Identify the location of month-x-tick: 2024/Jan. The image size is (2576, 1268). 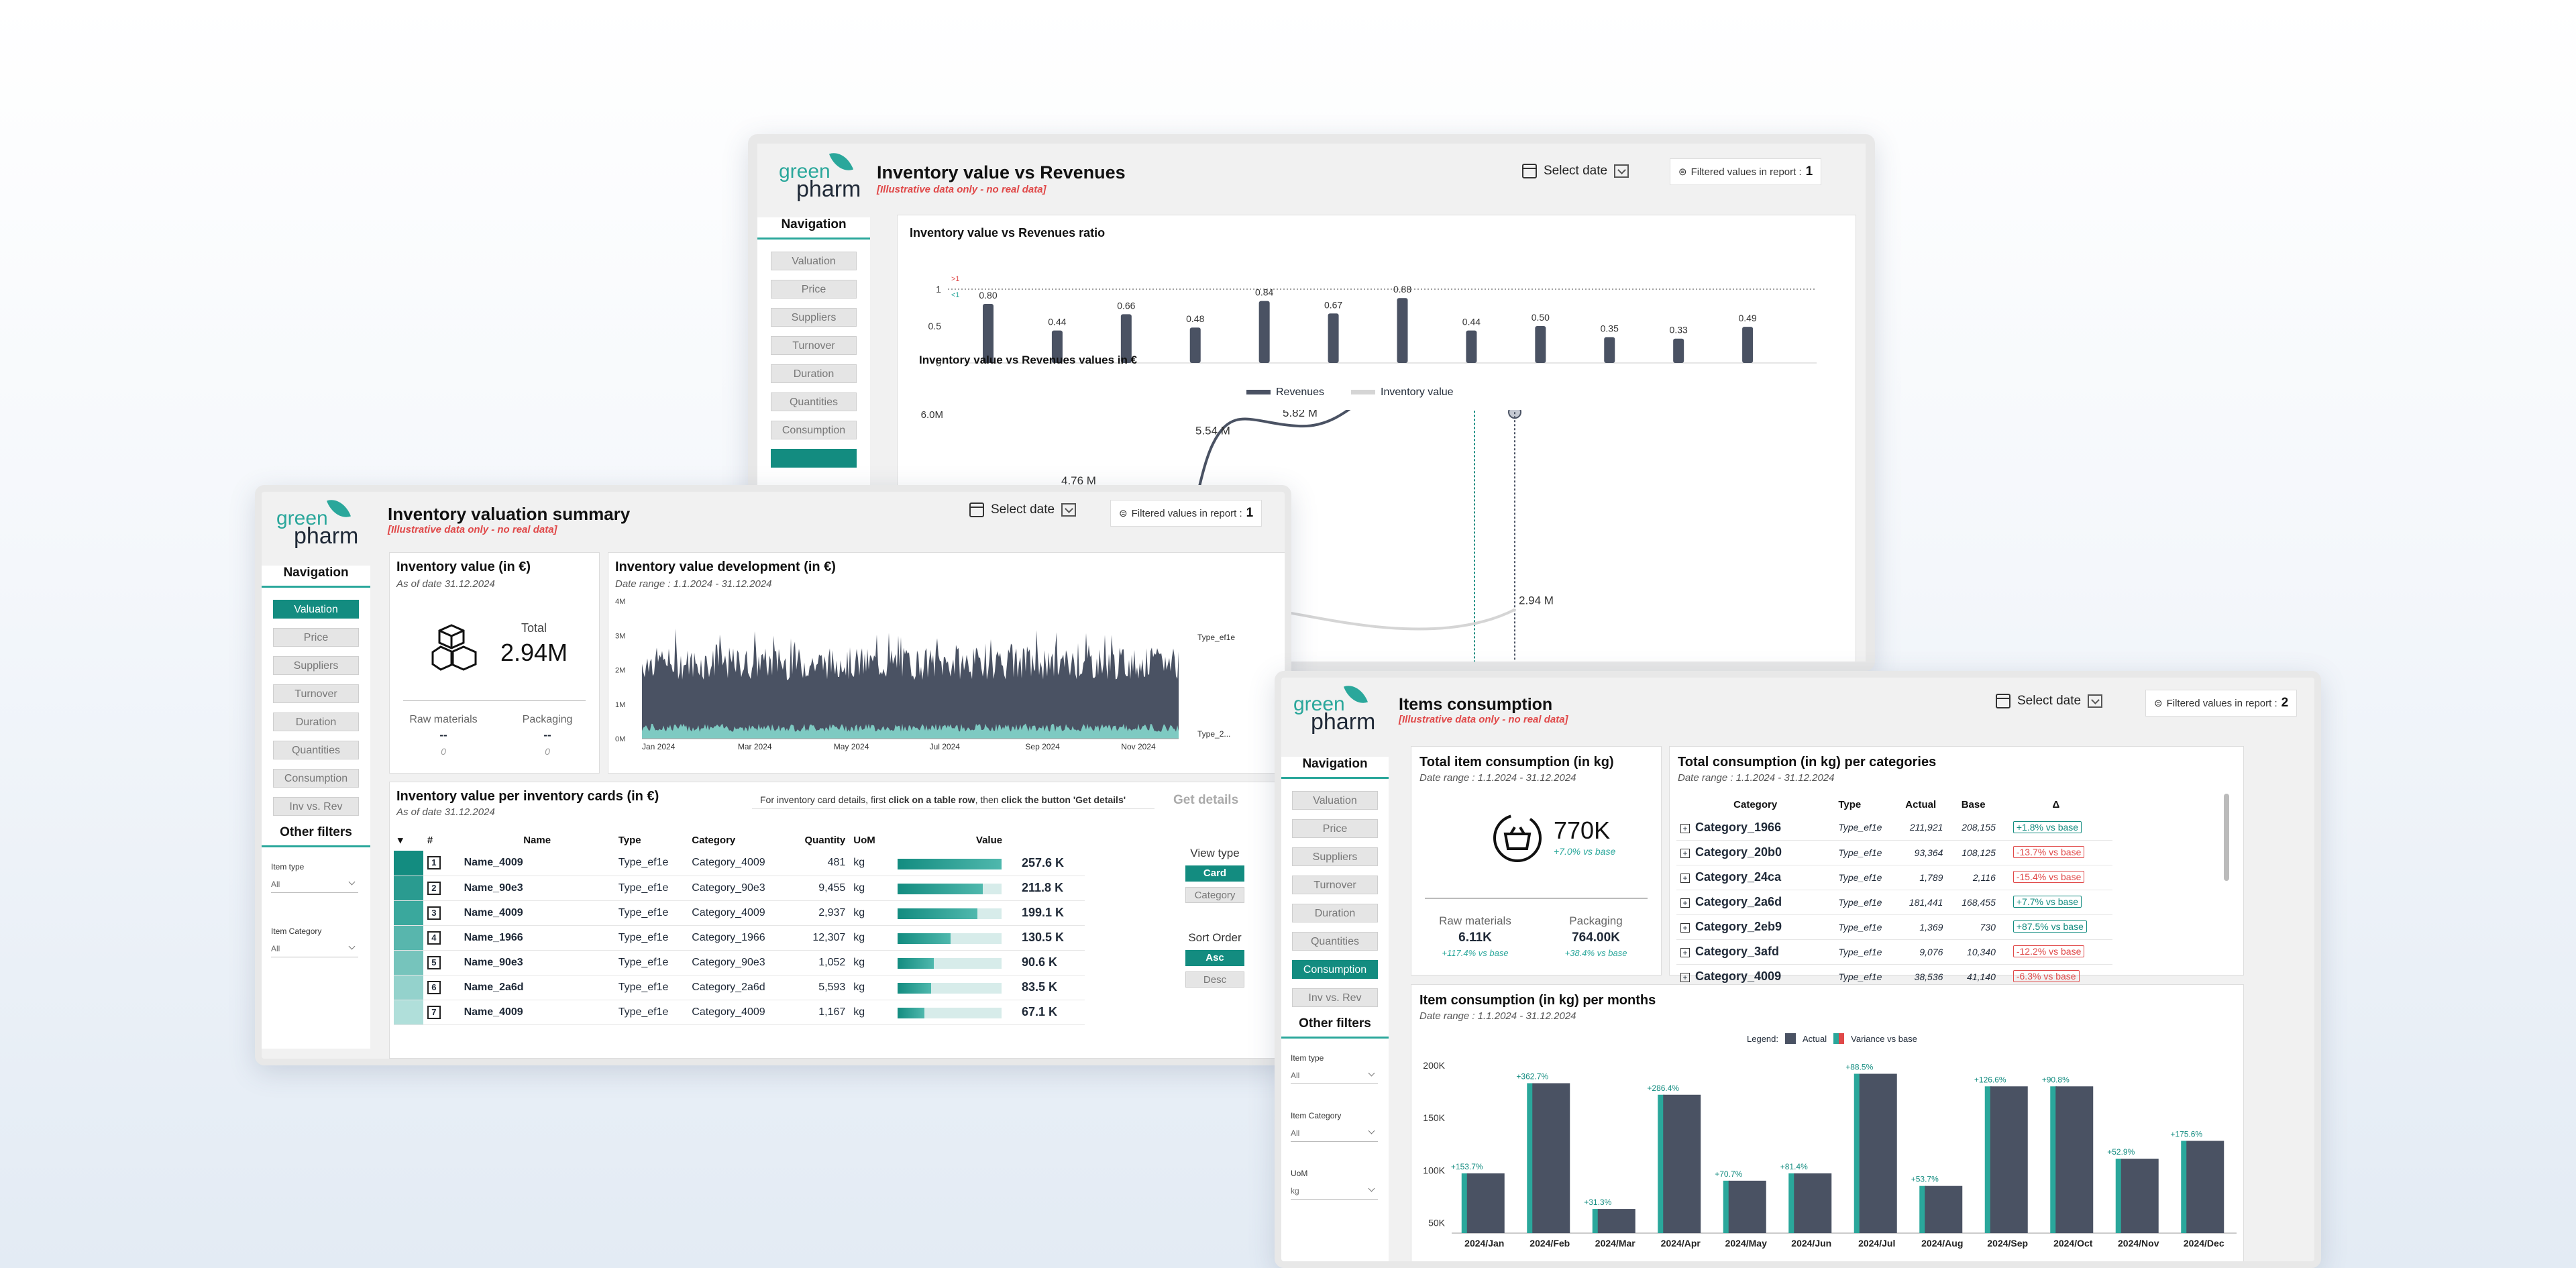
(1484, 1243).